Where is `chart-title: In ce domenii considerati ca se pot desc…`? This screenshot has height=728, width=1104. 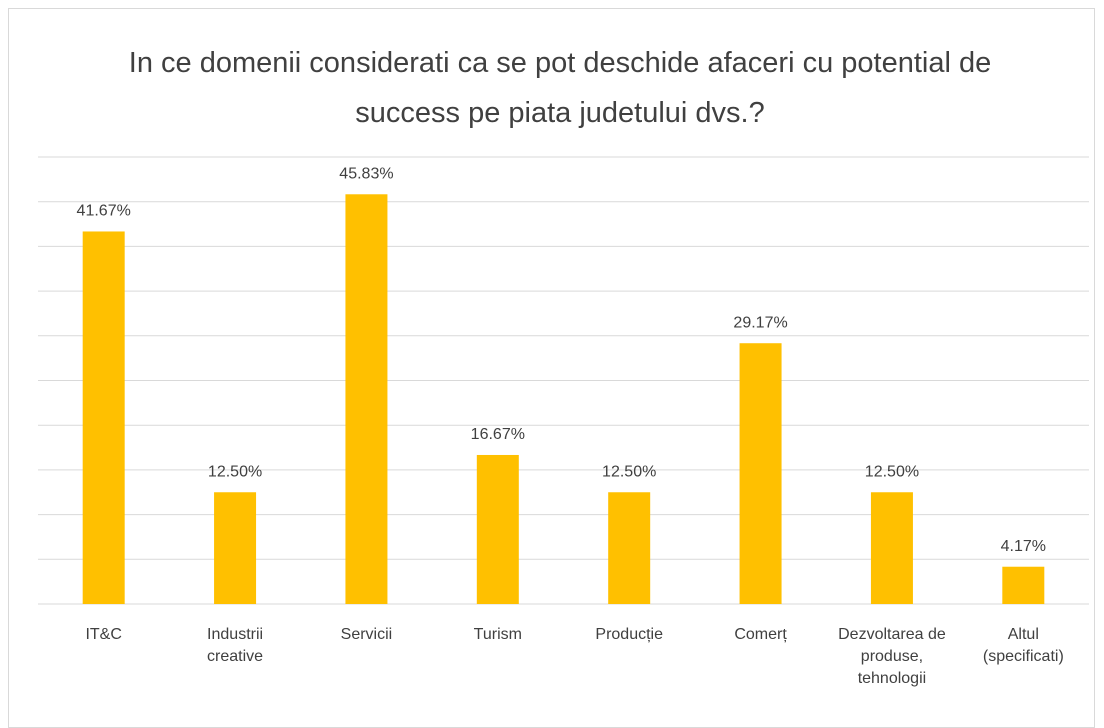
chart-title: In ce domenii considerati ca se pot desc… is located at coordinates (560, 88).